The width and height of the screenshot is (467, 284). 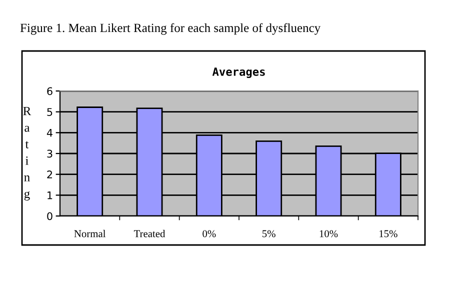 I want to click on y-tick-label: 3, so click(x=49, y=154).